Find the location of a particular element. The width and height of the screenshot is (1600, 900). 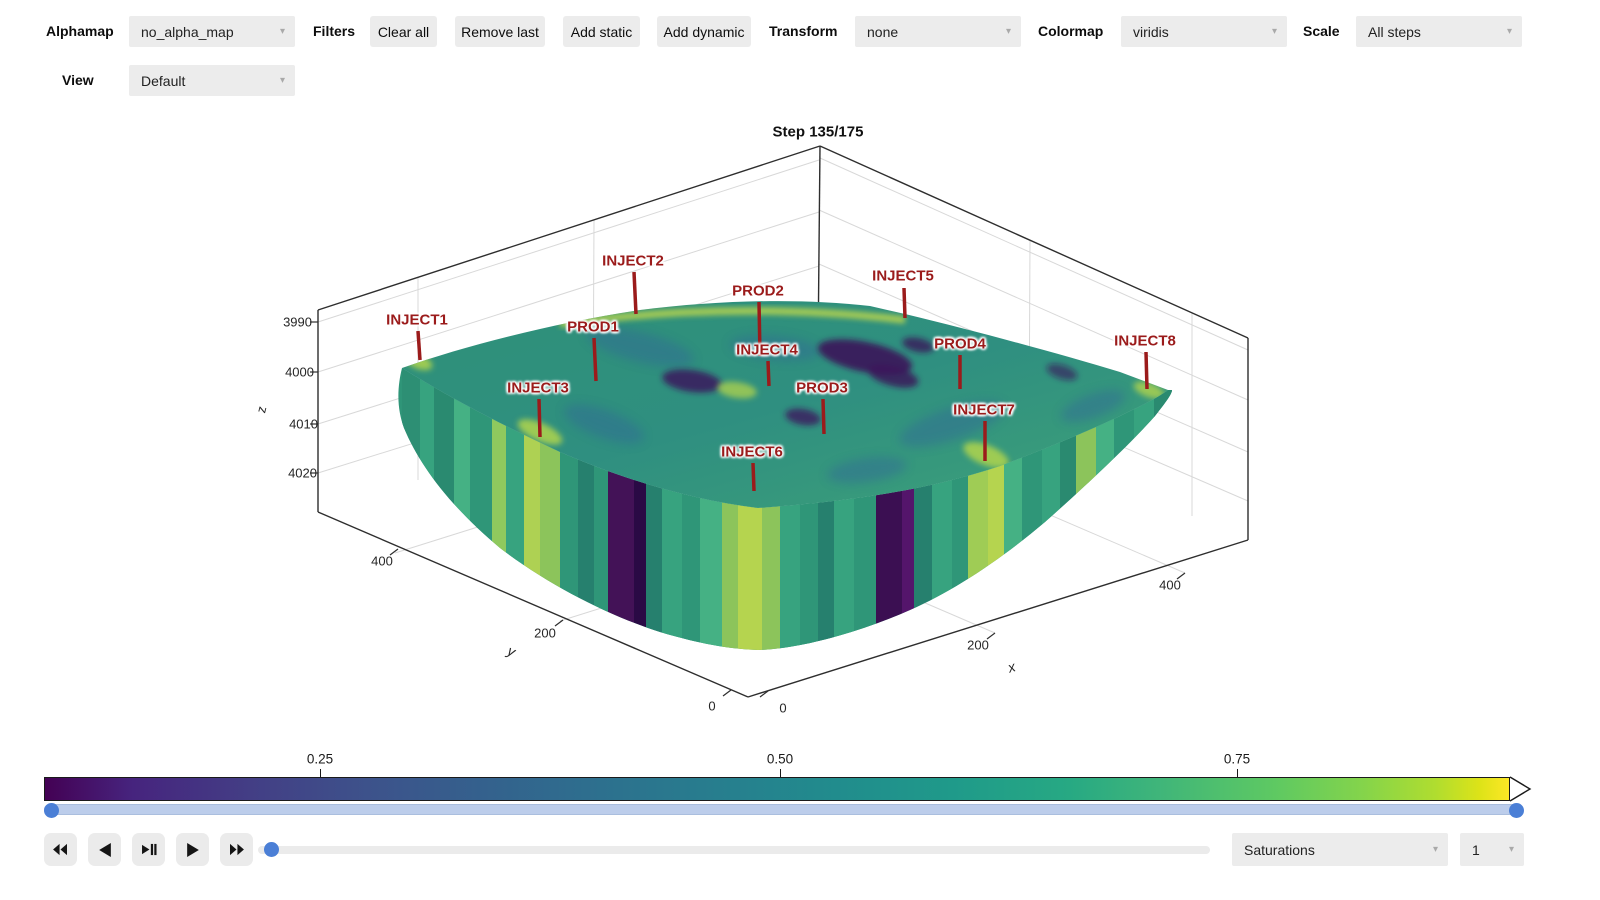

colormap-select: viridis ▾ is located at coordinates (1204, 31).